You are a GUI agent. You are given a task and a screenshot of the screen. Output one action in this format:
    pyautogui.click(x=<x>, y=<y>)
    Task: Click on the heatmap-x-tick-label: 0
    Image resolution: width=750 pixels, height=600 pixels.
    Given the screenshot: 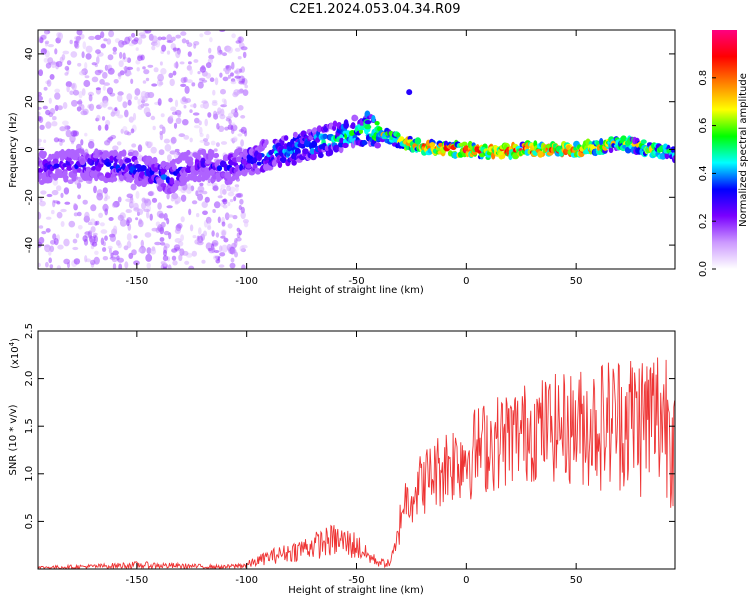 What is the action you would take?
    pyautogui.click(x=466, y=281)
    